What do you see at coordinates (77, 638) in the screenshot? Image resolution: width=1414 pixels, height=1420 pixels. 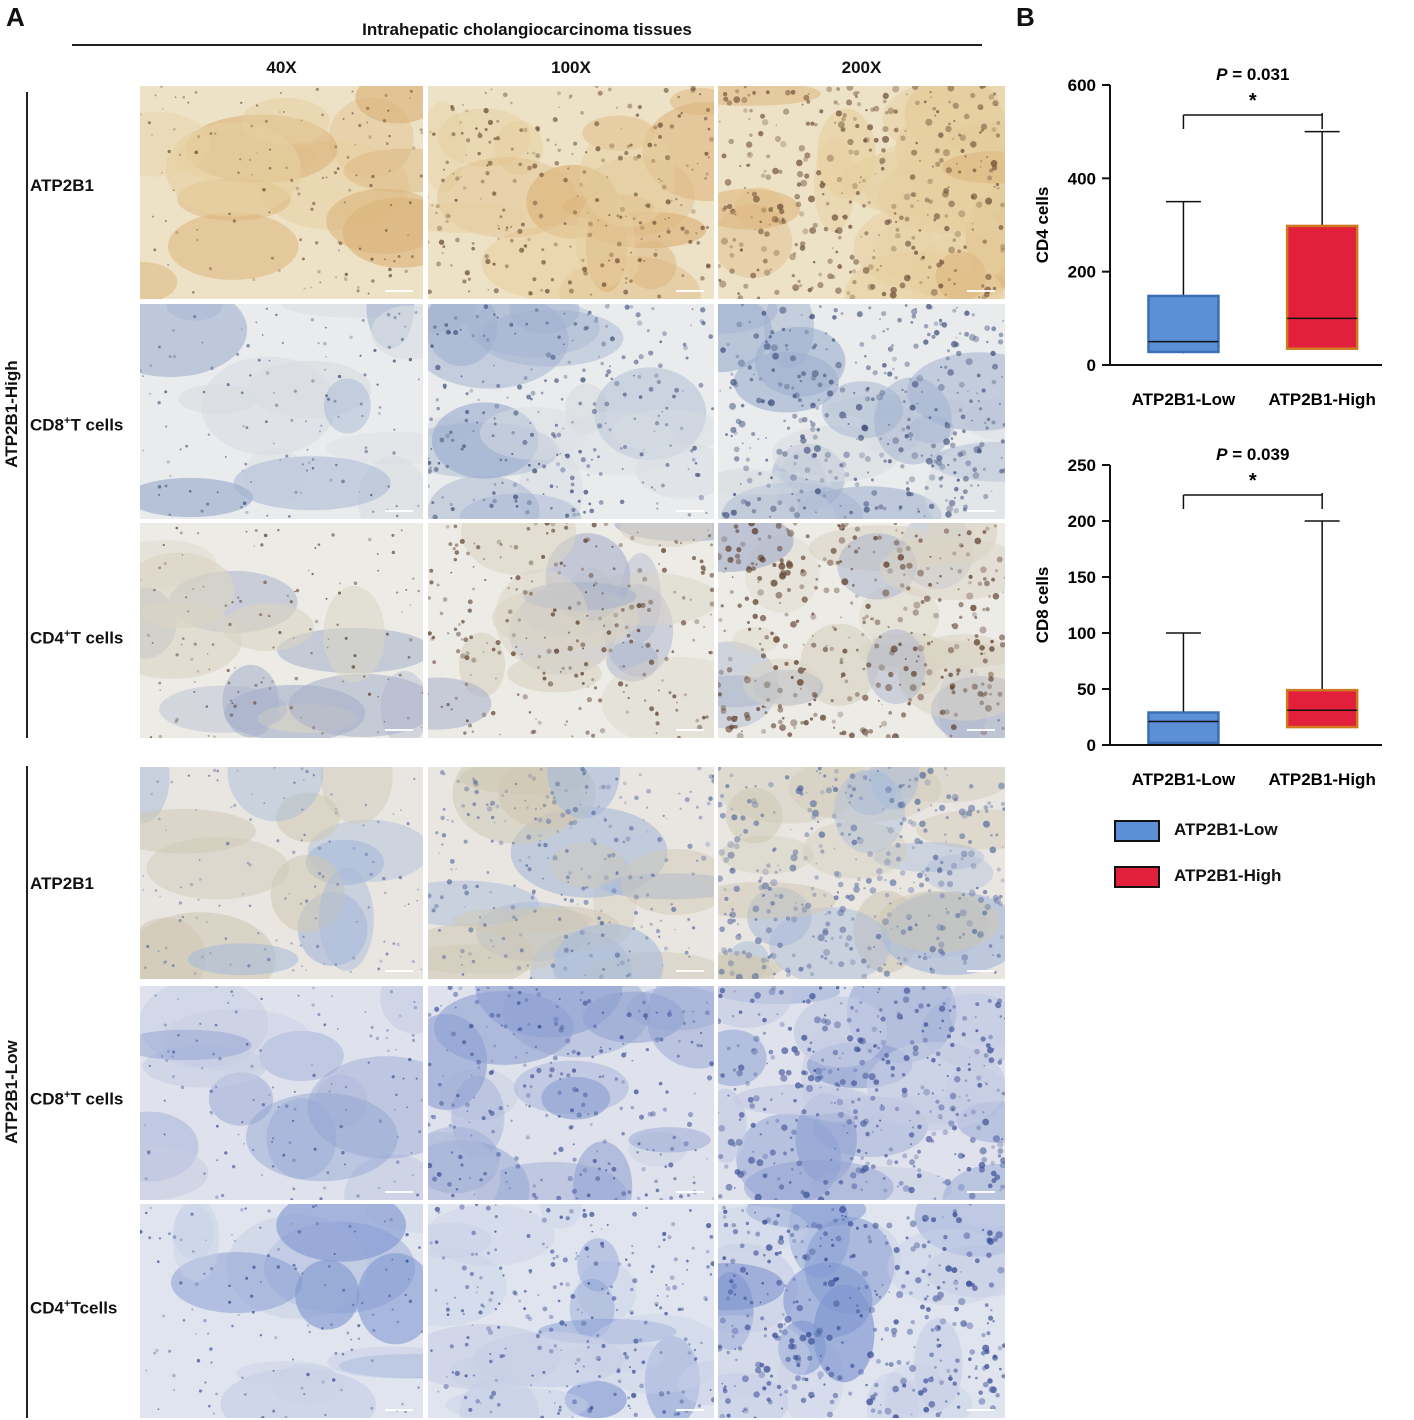 I see `row-label-high-cd4: CD4+T cells` at bounding box center [77, 638].